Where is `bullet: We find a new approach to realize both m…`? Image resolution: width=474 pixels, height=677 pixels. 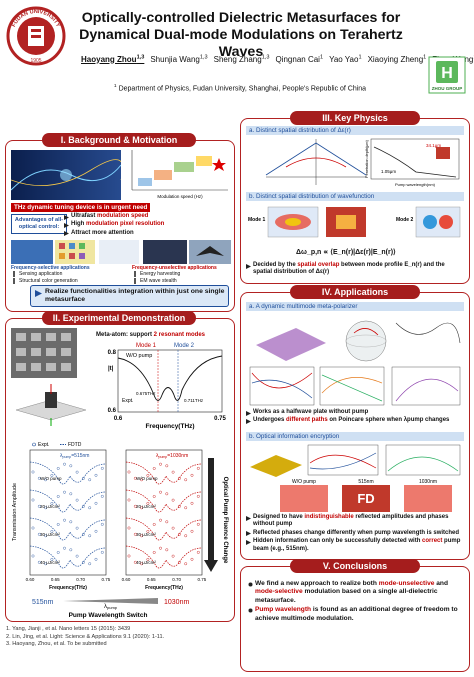 bullet: We find a new approach to realize both m… is located at coordinates (355, 592).